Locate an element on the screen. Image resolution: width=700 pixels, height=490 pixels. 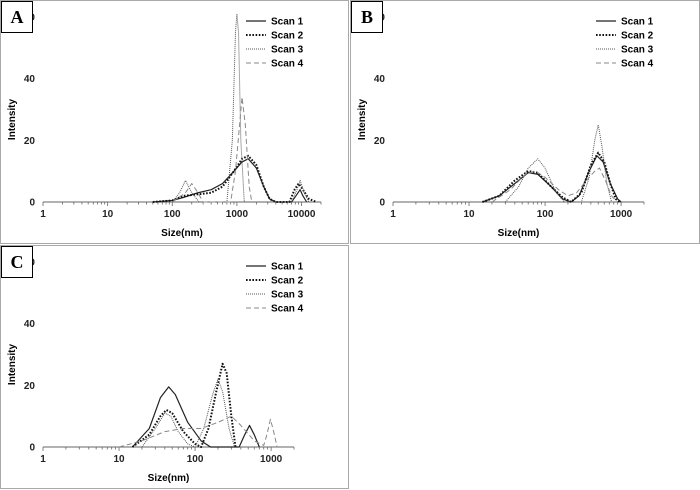
panel-label: C is located at coordinates (17, 262).